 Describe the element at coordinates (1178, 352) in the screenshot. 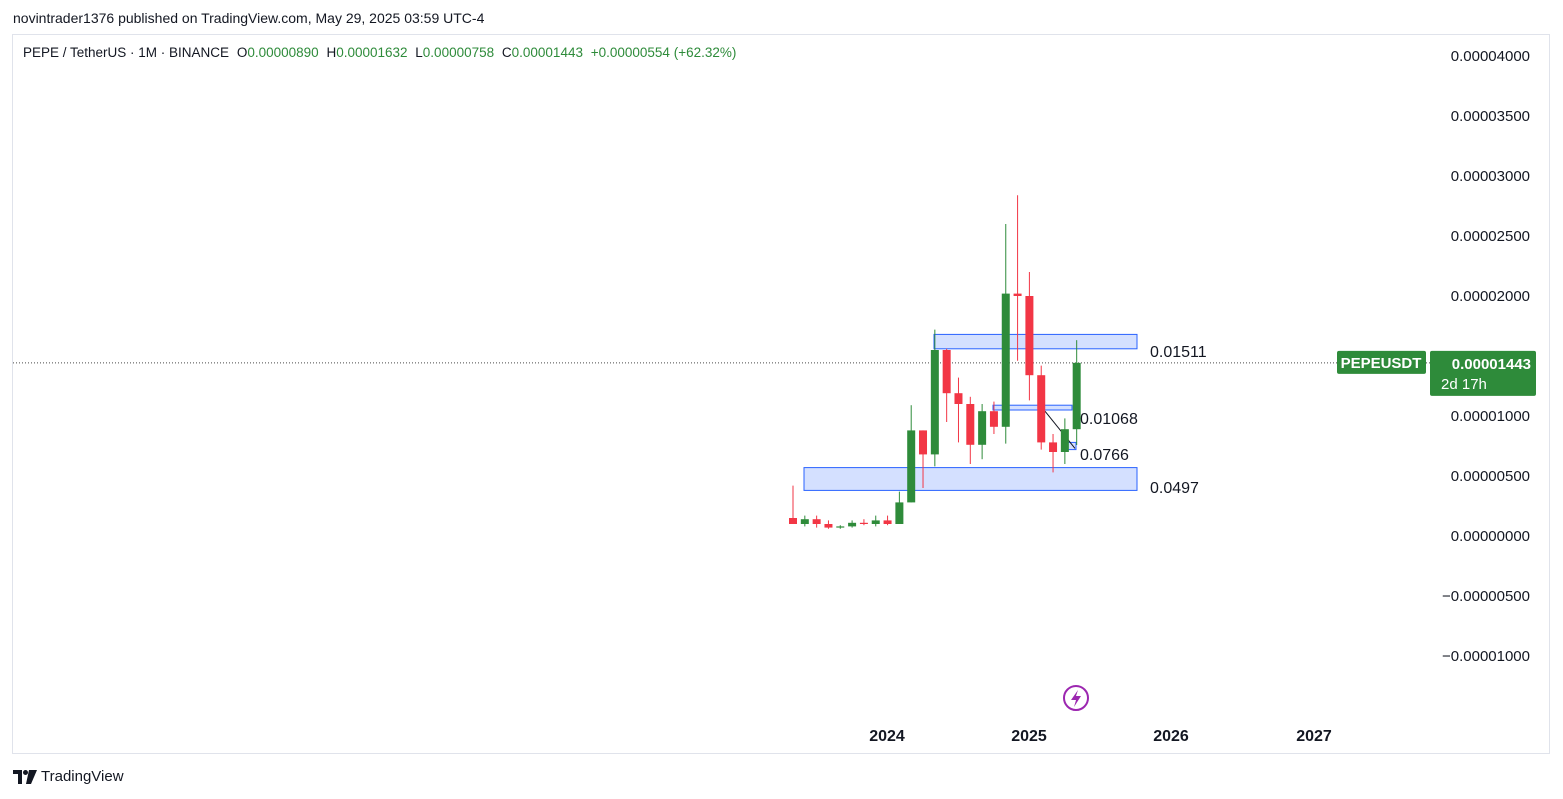

I see `zone-label: 0.01511` at that location.